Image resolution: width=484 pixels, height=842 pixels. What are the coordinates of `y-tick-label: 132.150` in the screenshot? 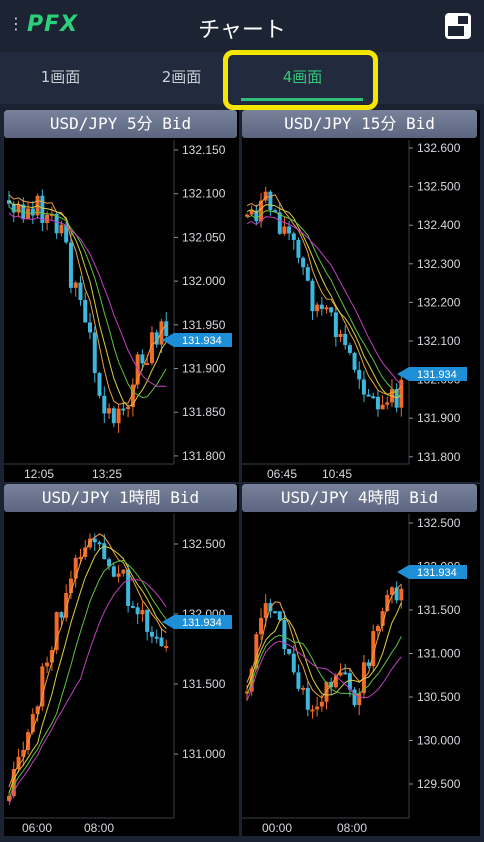 It's located at (204, 150).